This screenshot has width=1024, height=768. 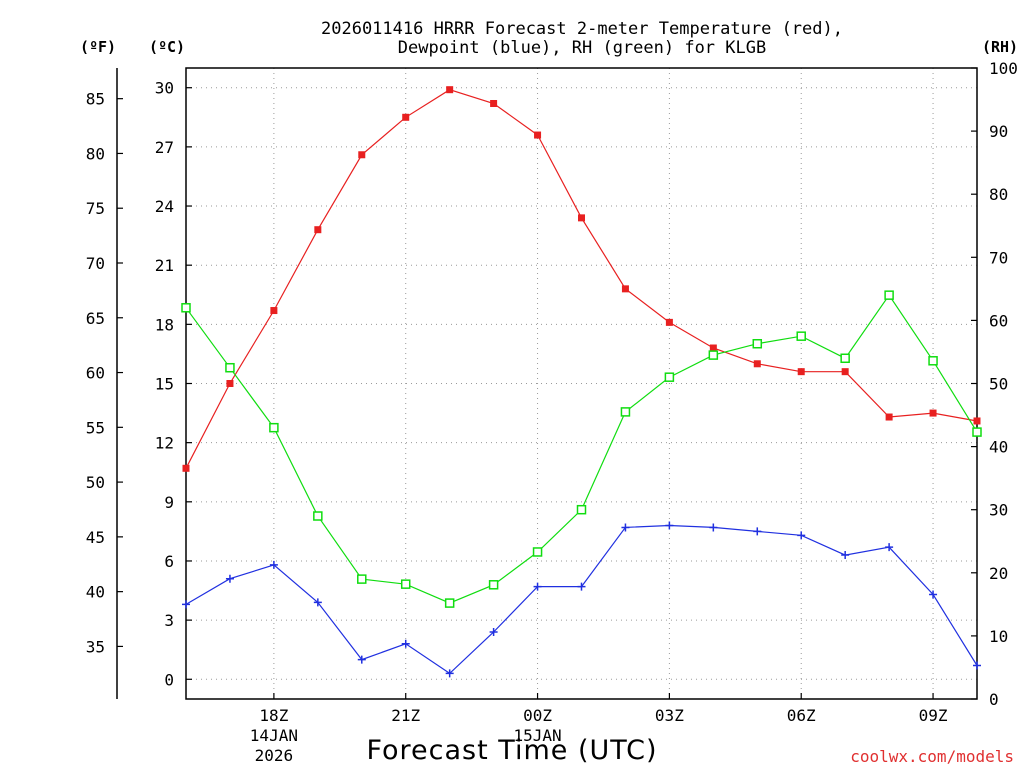 I want to click on date-label-day: 14JAN, so click(x=274, y=735).